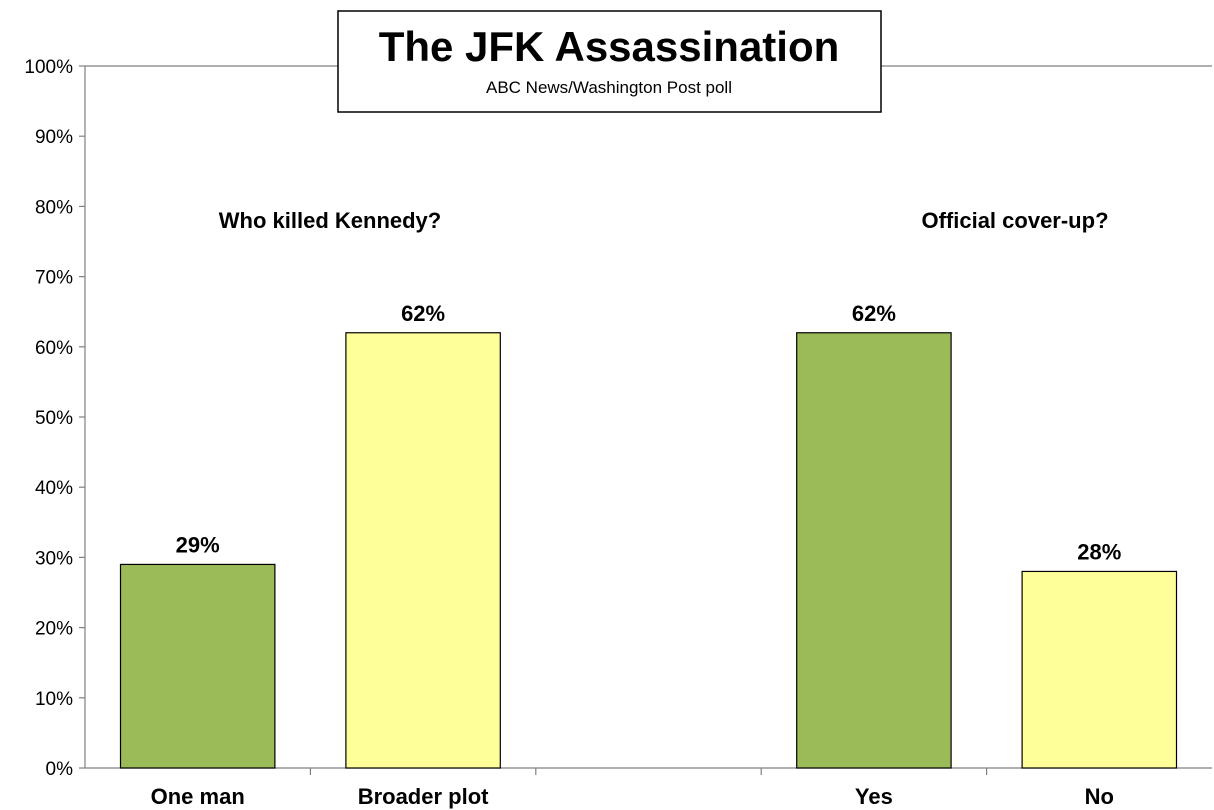 This screenshot has width=1214, height=810. Describe the element at coordinates (54, 629) in the screenshot. I see `y-tick-label: 20%` at that location.